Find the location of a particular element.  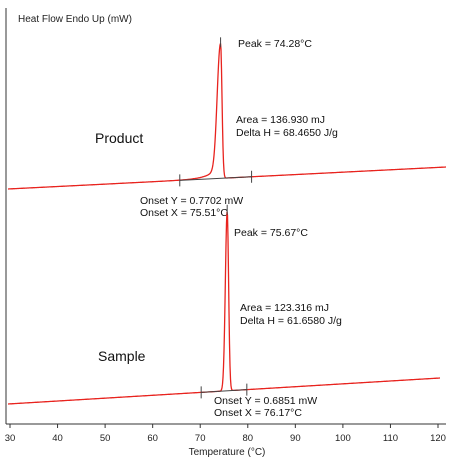

product-baseline is located at coordinates (215, 178).